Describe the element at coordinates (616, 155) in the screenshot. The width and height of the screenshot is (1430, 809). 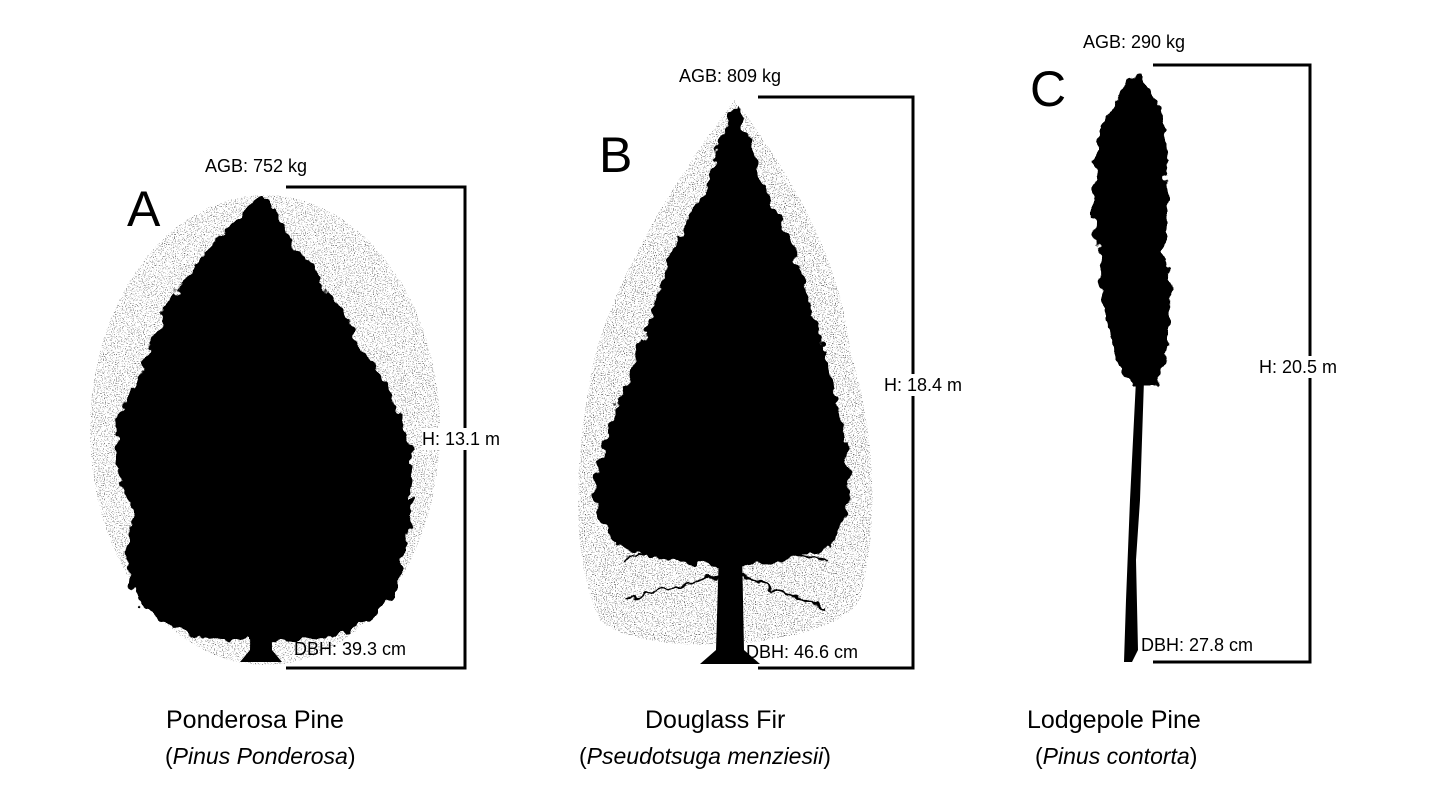
I see `panel-b-letter: B` at that location.